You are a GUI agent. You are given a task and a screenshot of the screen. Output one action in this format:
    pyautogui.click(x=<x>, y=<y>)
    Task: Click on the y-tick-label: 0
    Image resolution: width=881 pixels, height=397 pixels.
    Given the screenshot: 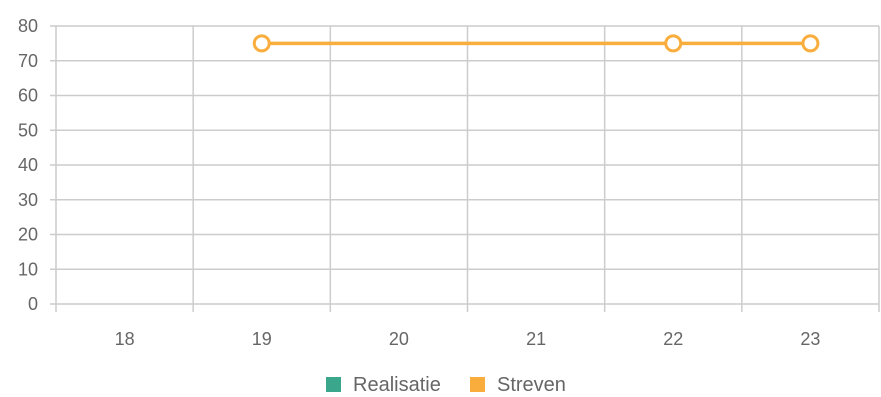 What is the action you would take?
    pyautogui.click(x=33, y=304)
    